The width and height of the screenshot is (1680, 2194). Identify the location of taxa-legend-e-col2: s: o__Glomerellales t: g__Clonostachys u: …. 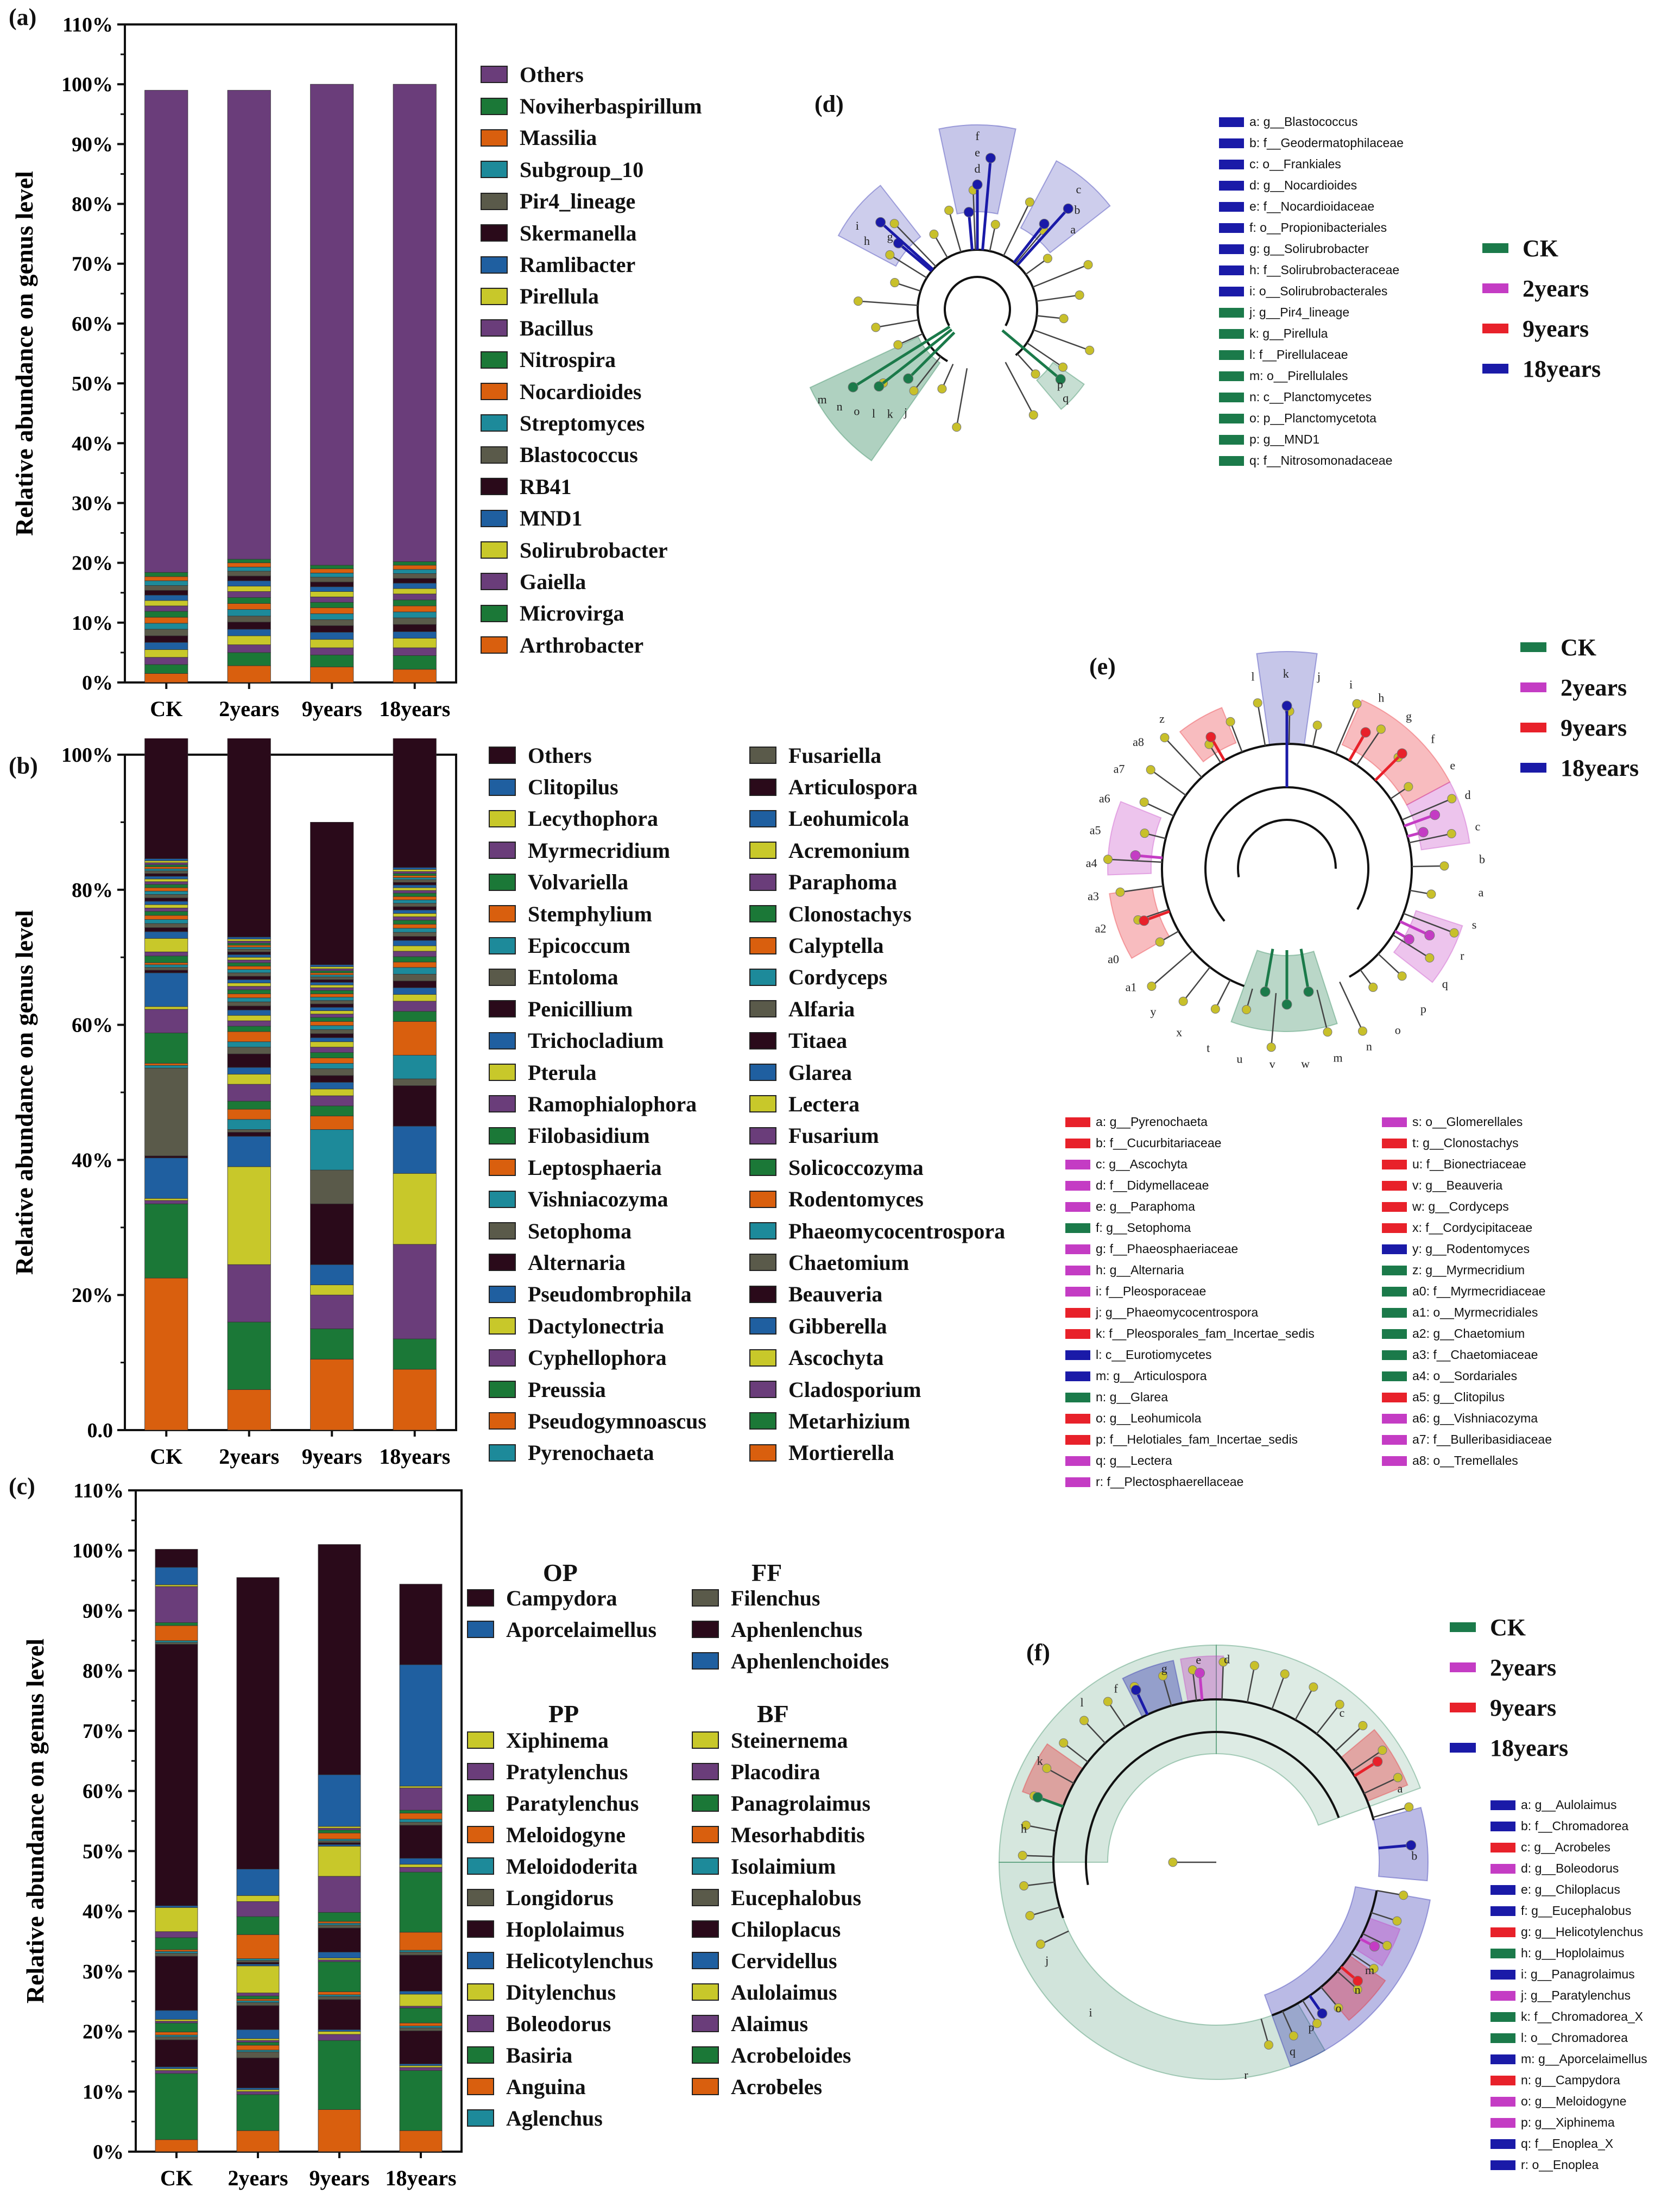
(1467, 1291).